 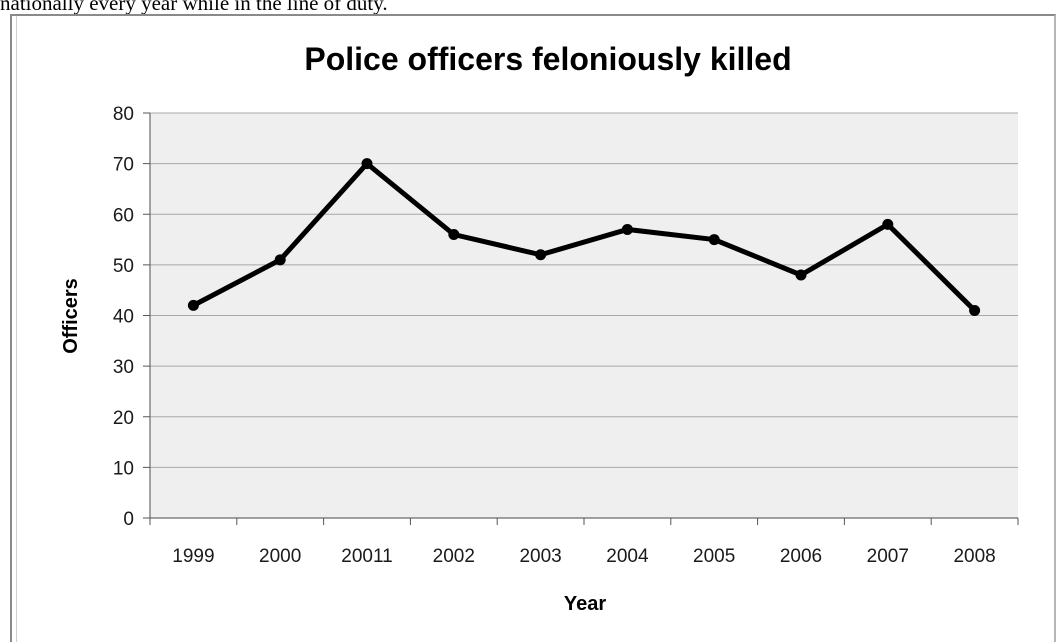 I want to click on data-point-2007, so click(x=888, y=224).